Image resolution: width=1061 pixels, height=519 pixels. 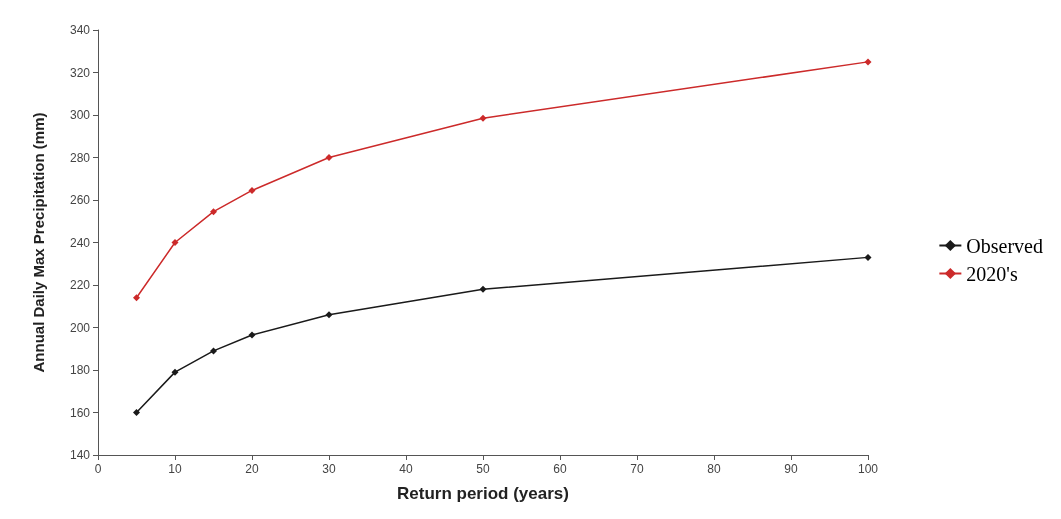 What do you see at coordinates (560, 469) in the screenshot?
I see `x-tick-label: 60` at bounding box center [560, 469].